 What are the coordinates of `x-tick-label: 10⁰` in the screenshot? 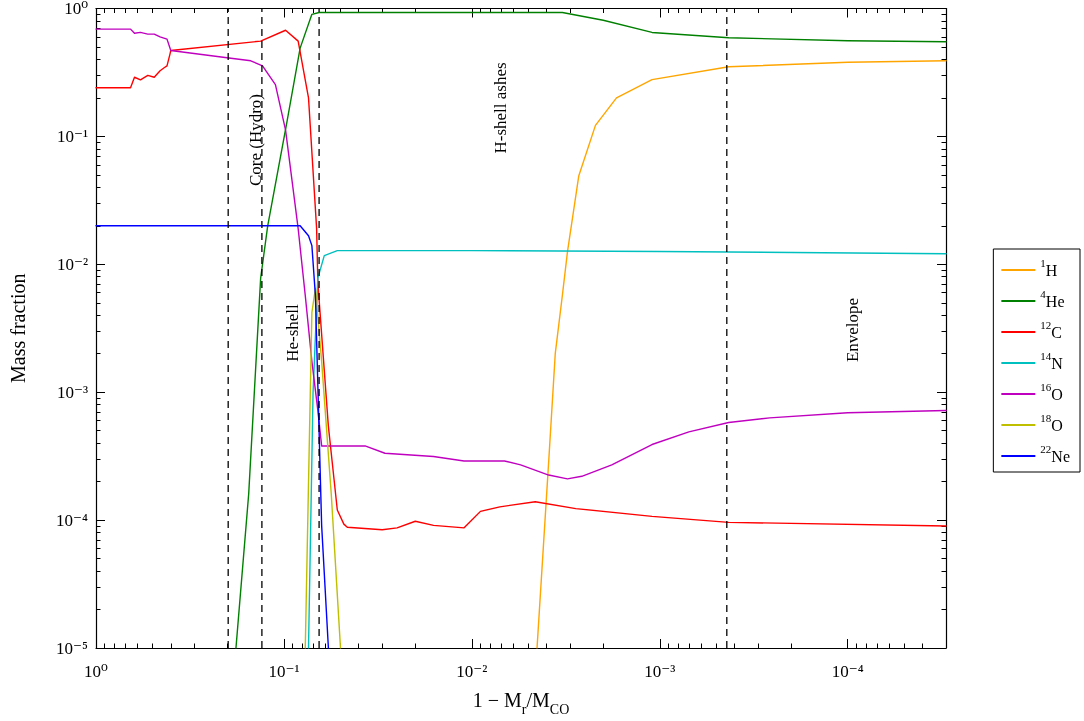 It's located at (96, 671).